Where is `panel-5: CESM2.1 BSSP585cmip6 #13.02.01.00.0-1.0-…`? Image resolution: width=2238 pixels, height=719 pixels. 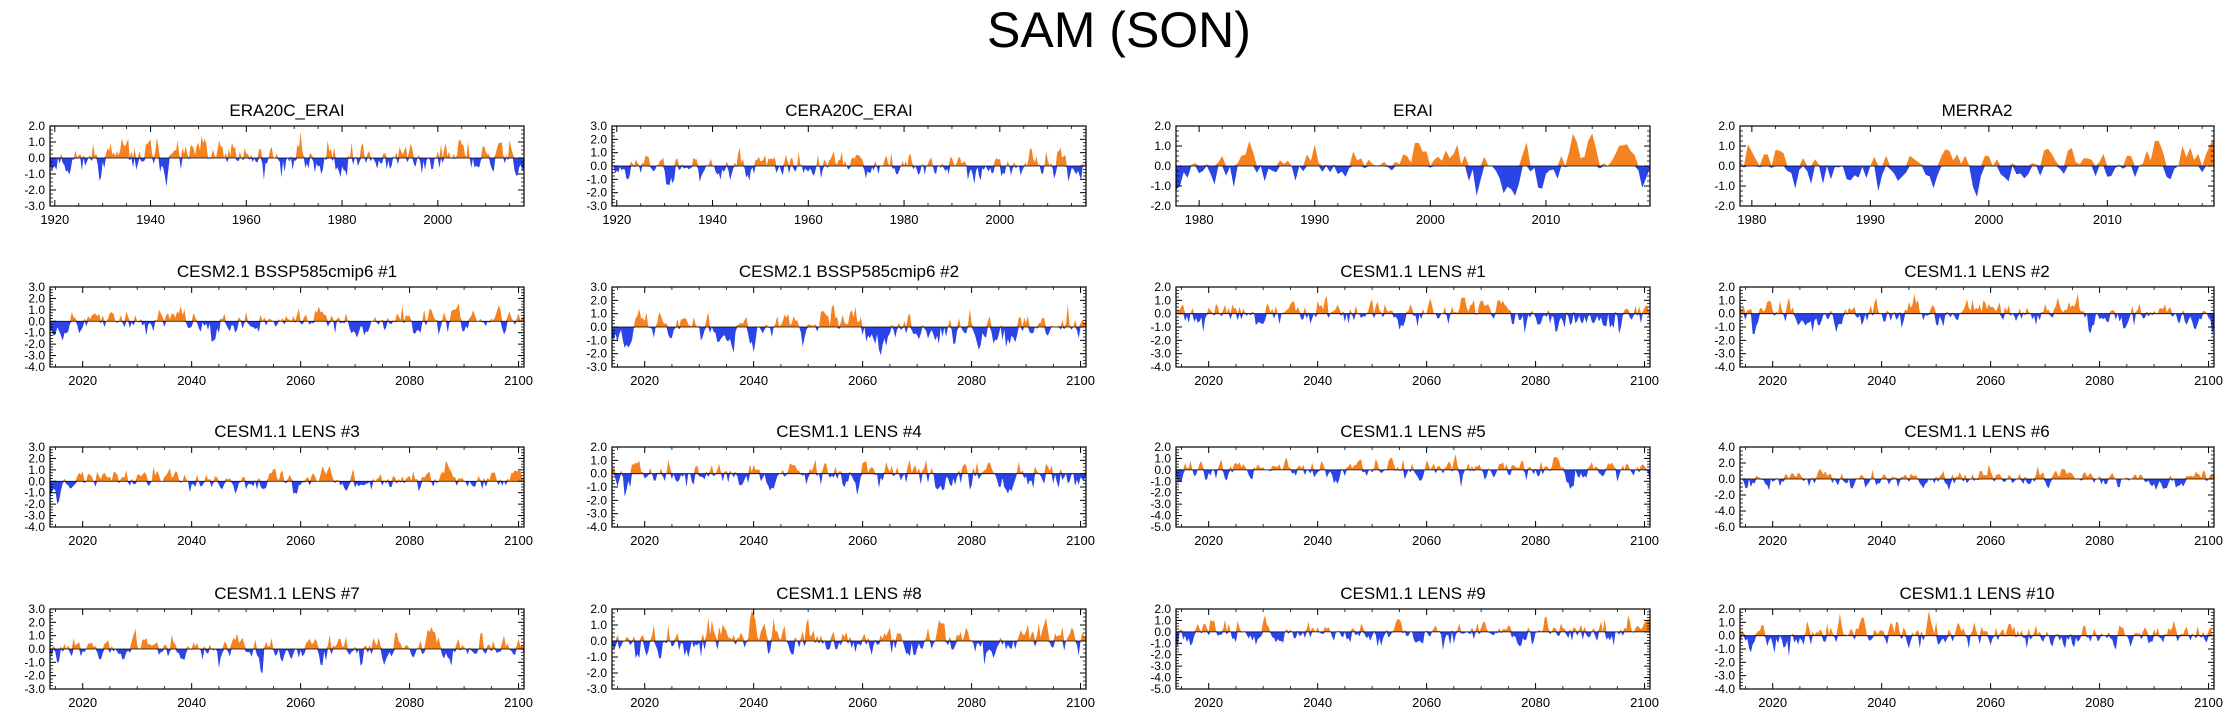 panel-5: CESM2.1 BSSP585cmip6 #13.02.01.00.0-1.0-… is located at coordinates (278, 325).